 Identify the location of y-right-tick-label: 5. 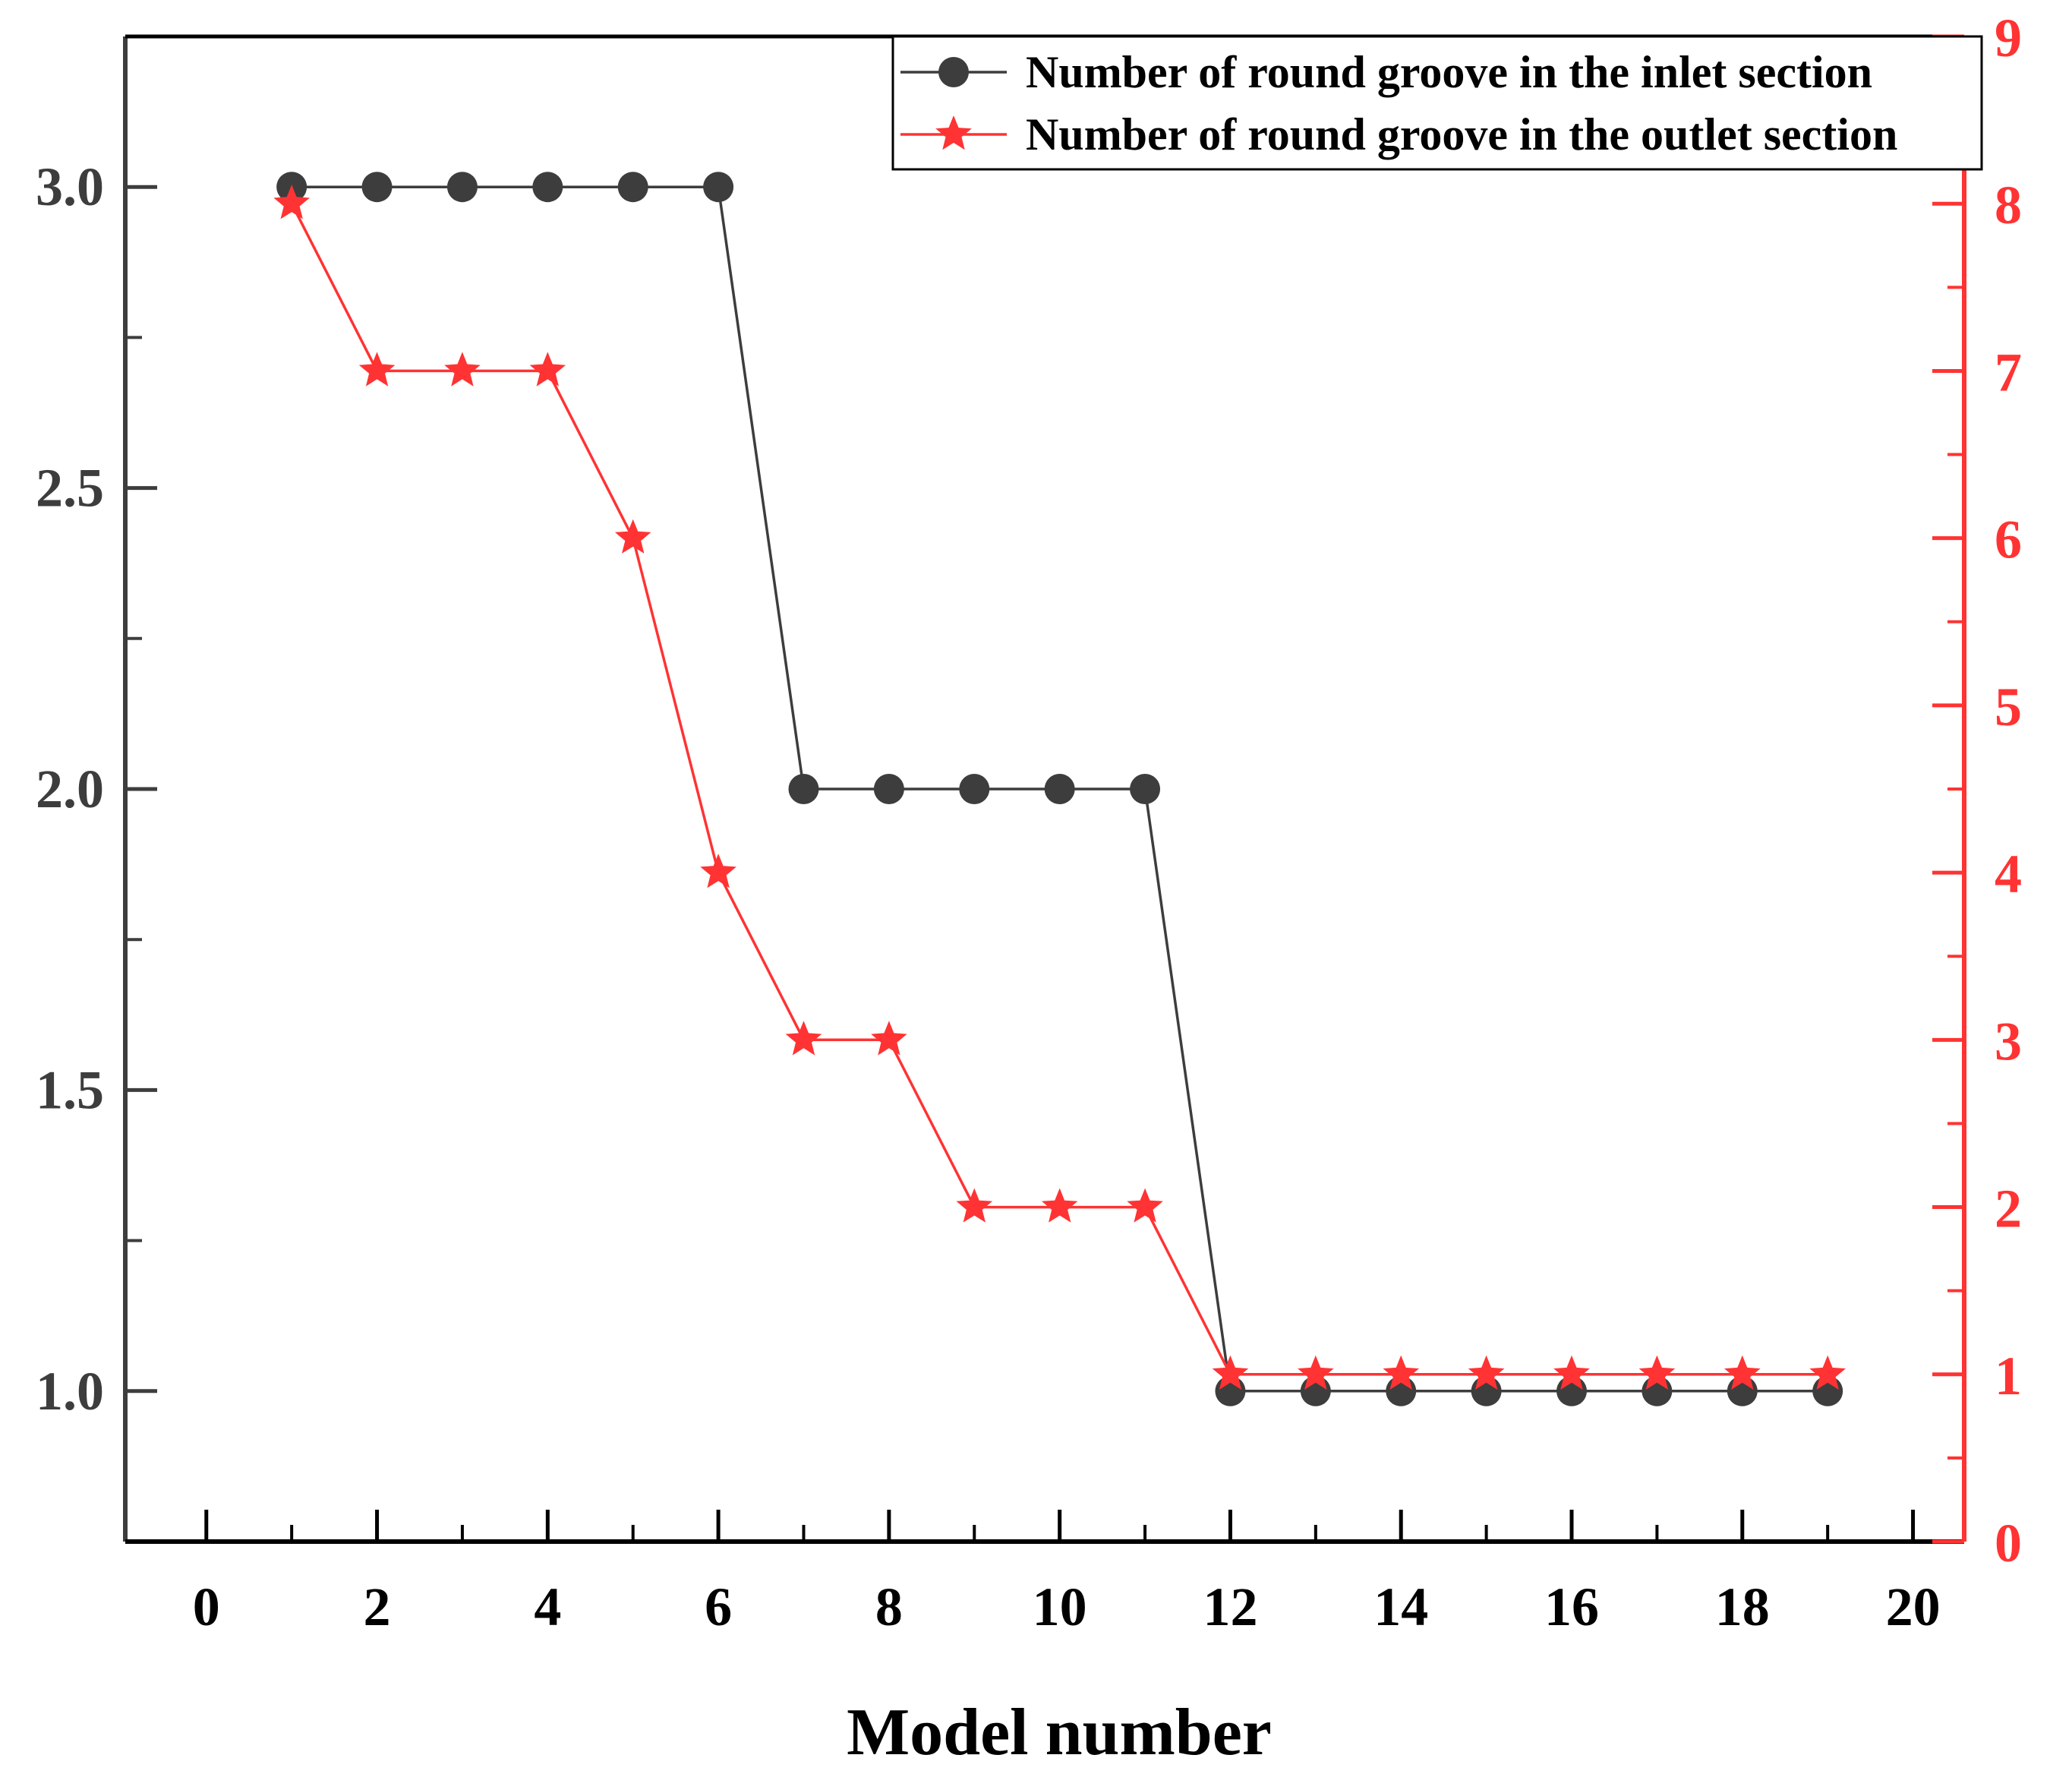
(2008, 707).